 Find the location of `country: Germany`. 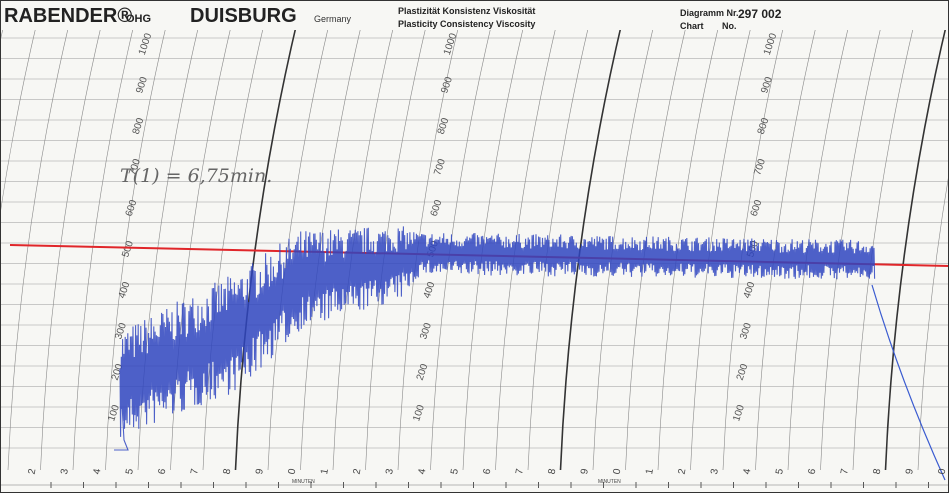

country: Germany is located at coordinates (333, 19).